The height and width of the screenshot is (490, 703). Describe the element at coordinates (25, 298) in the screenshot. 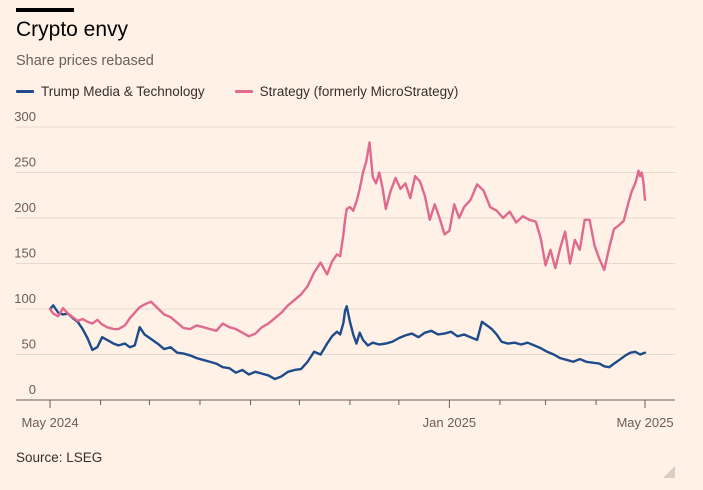

I see `y-tick-label-100: 100` at that location.